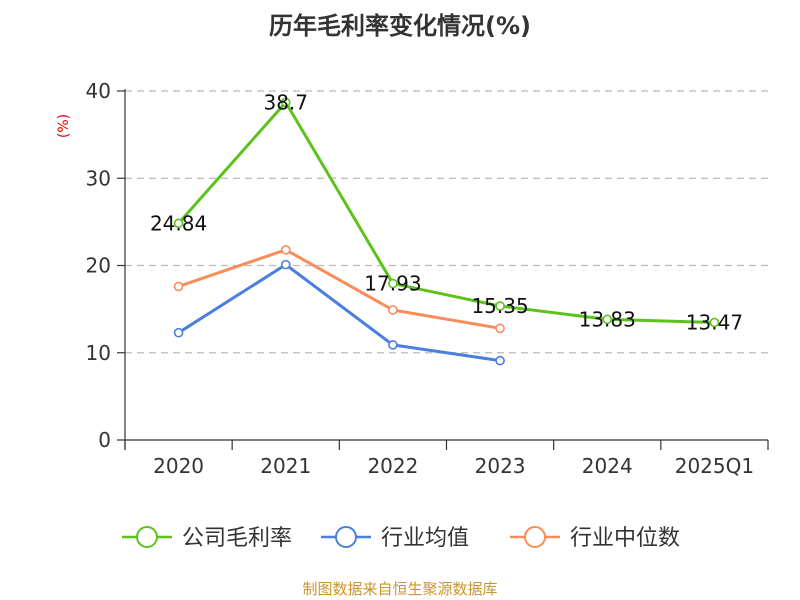 This screenshot has width=800, height=600. I want to click on data-point-1-2024, so click(607, 319).